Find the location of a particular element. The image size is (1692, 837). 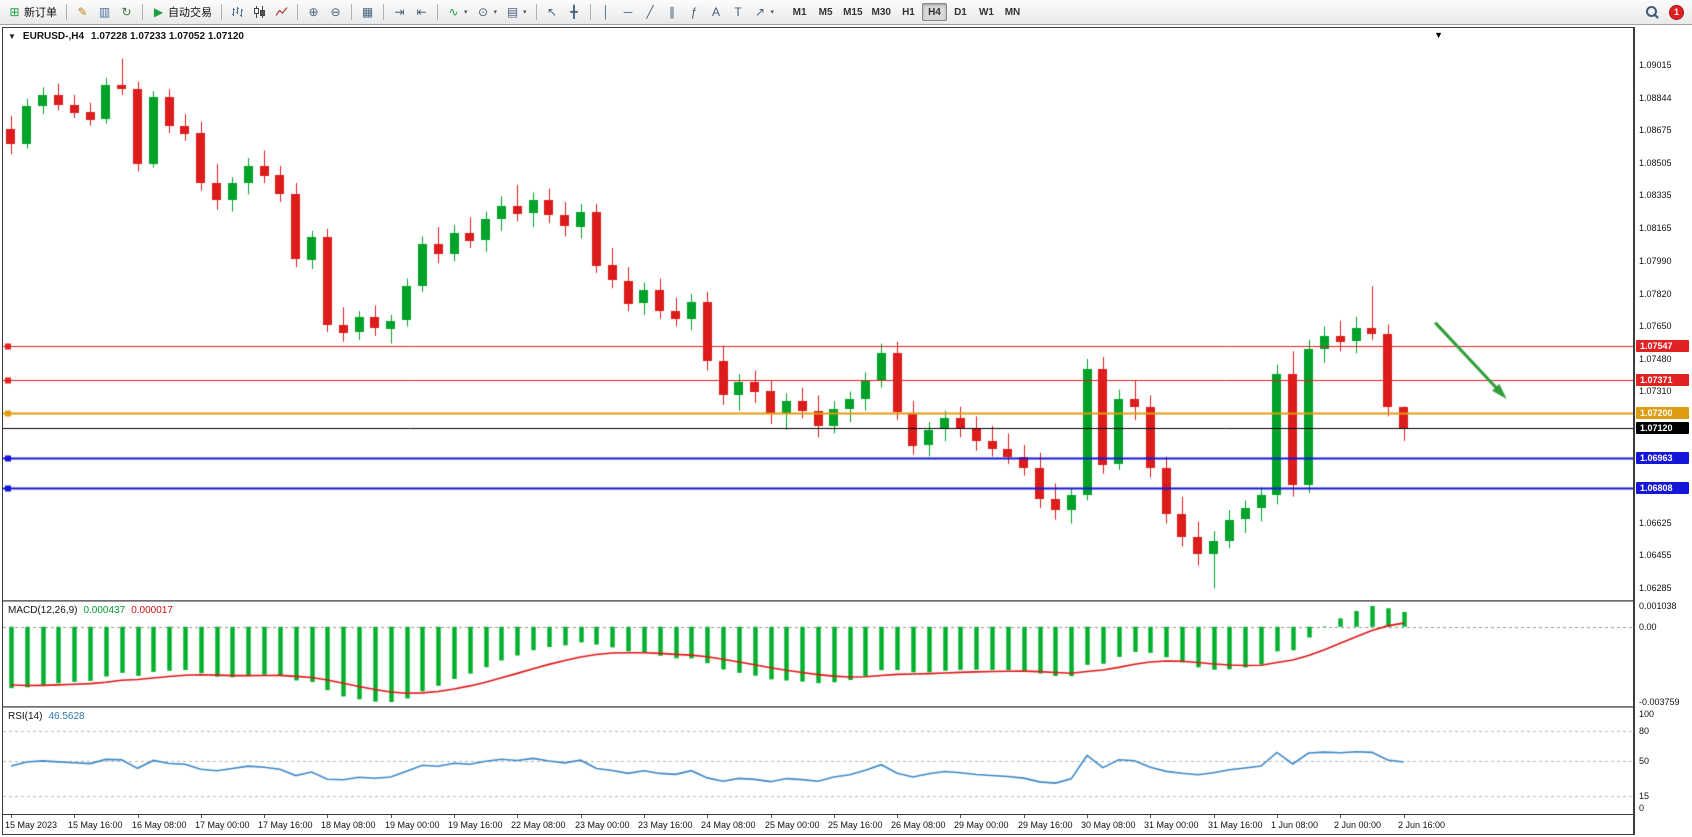

tile-windows-button: ▦ is located at coordinates (367, 12).